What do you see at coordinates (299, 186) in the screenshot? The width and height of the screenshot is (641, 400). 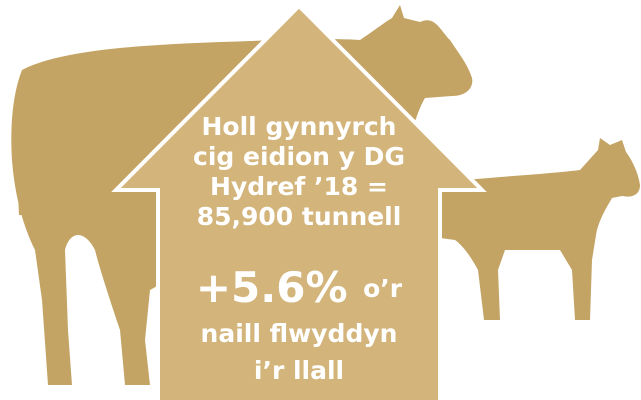 I see `headline-line: Hydref ’18 =` at bounding box center [299, 186].